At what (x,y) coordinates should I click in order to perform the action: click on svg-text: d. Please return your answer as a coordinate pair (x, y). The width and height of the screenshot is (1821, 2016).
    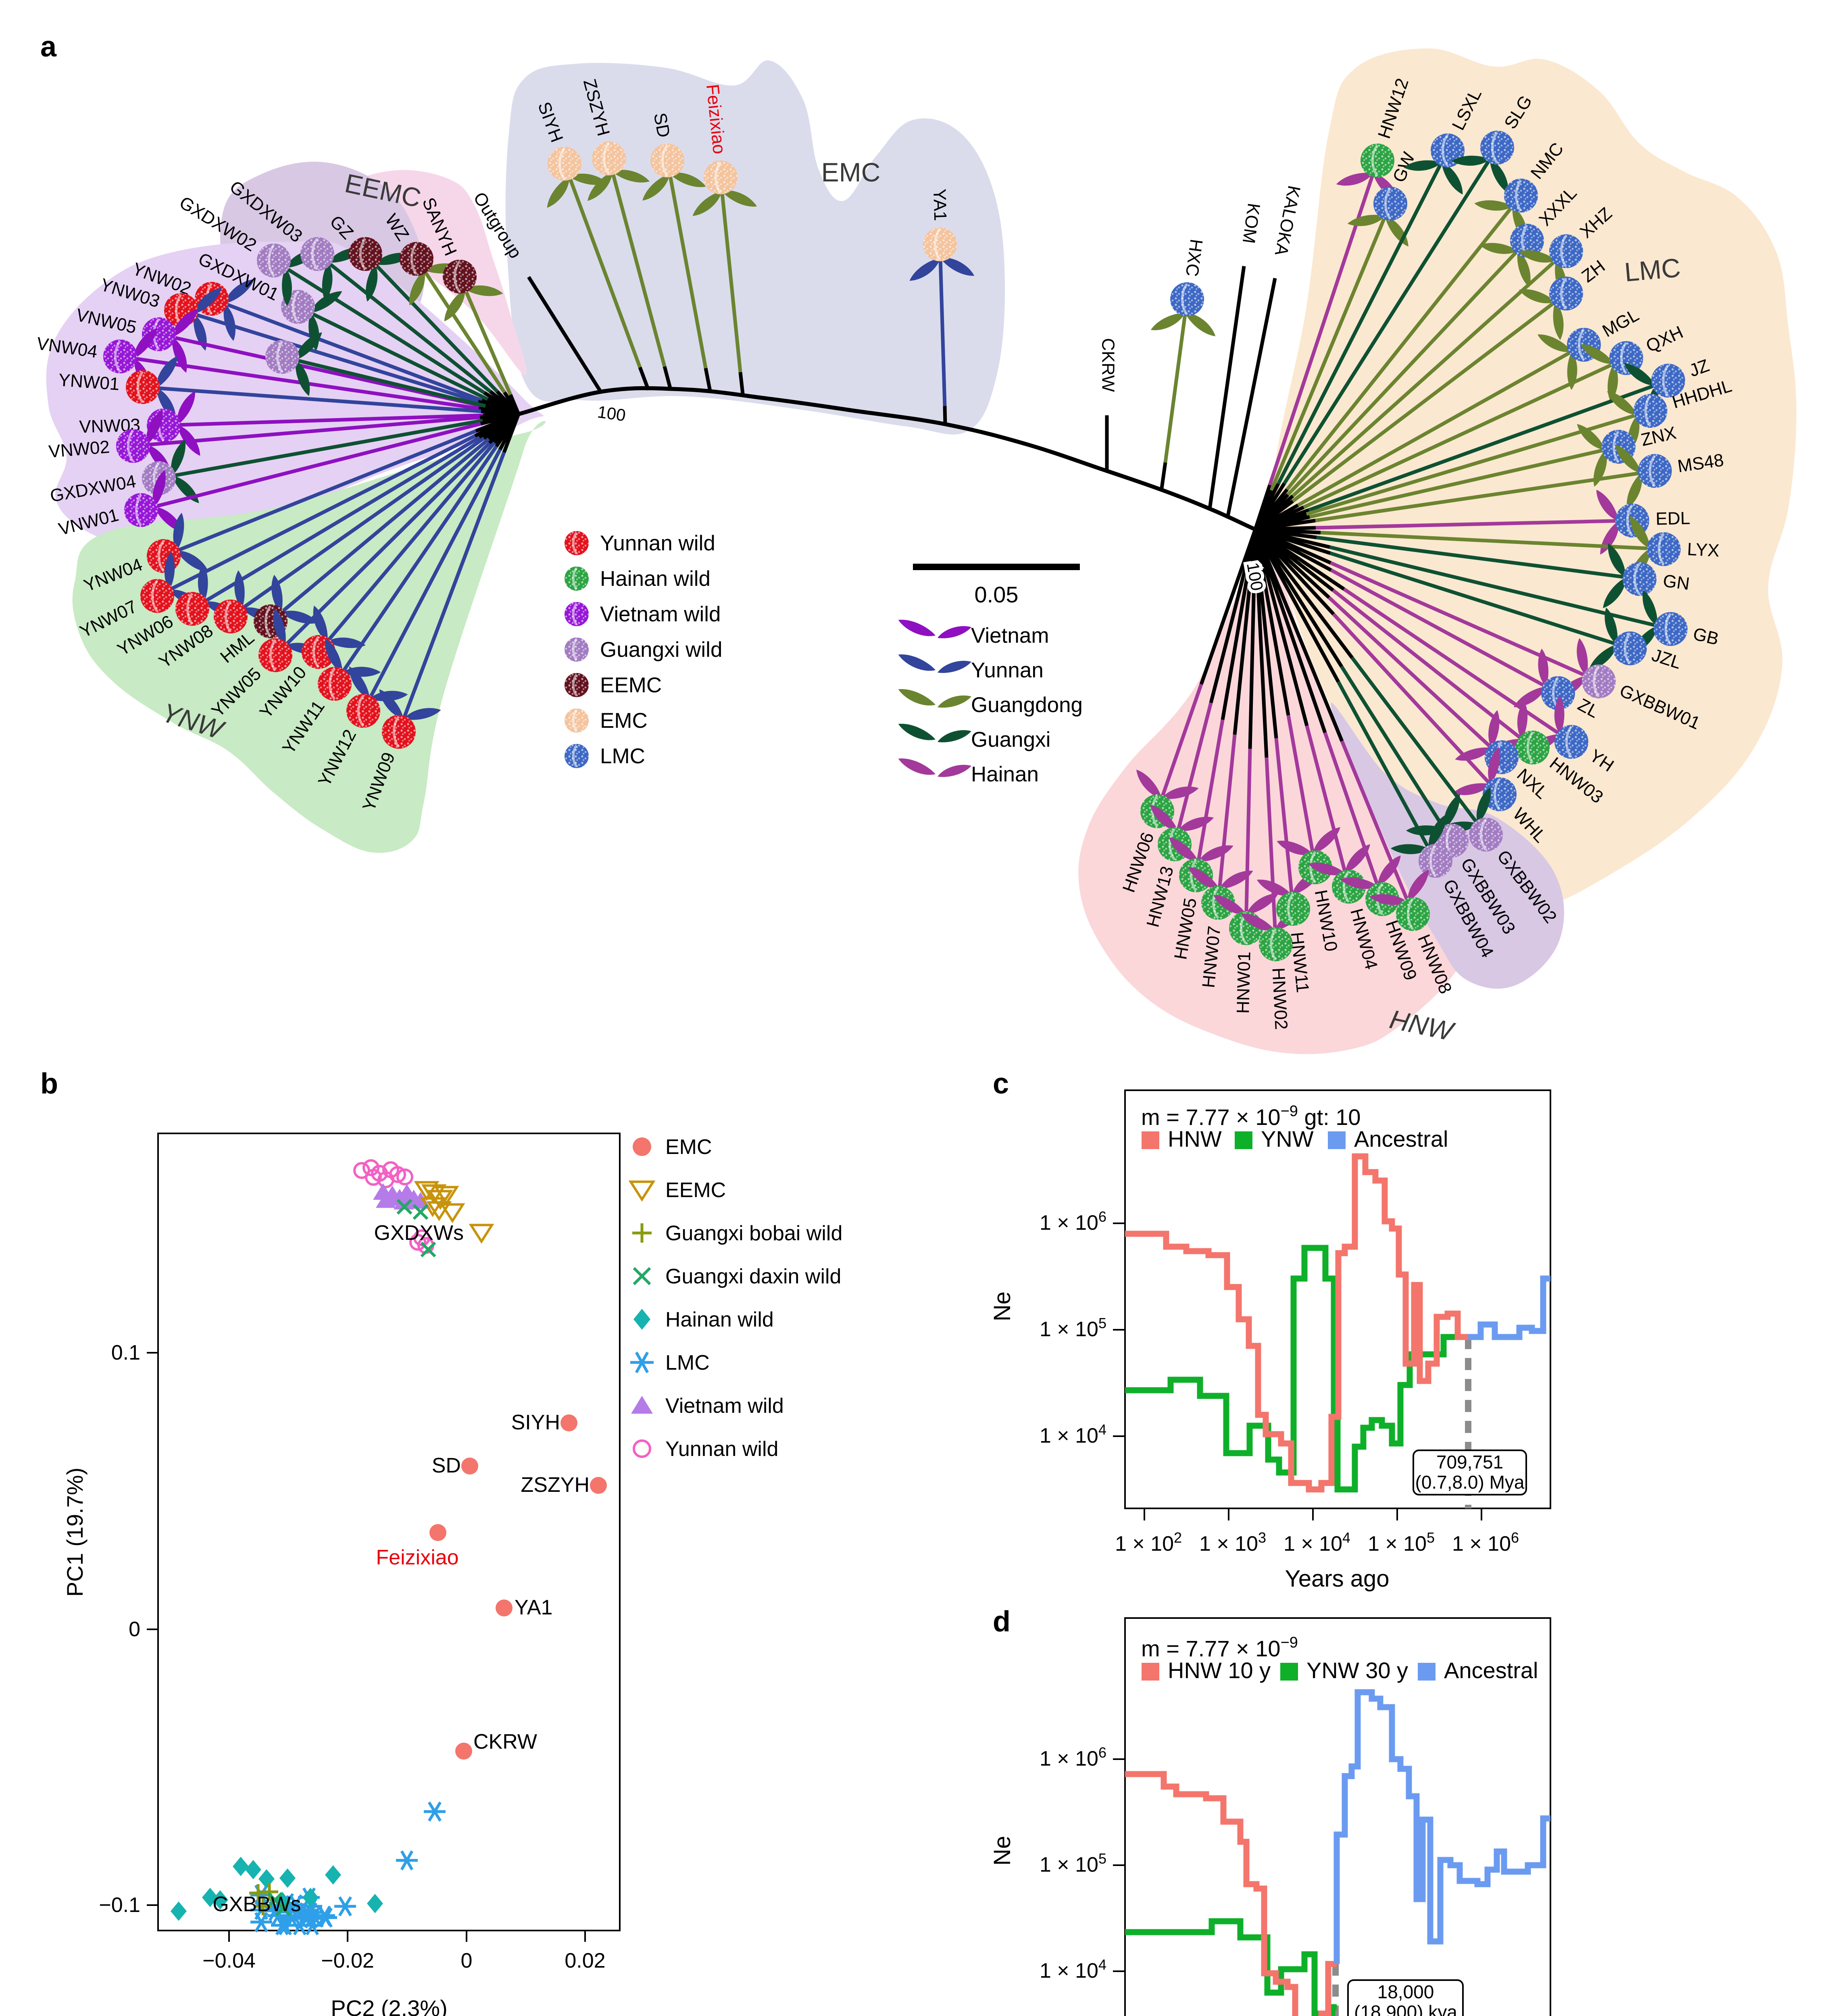
    Looking at the image, I should click on (1002, 1622).